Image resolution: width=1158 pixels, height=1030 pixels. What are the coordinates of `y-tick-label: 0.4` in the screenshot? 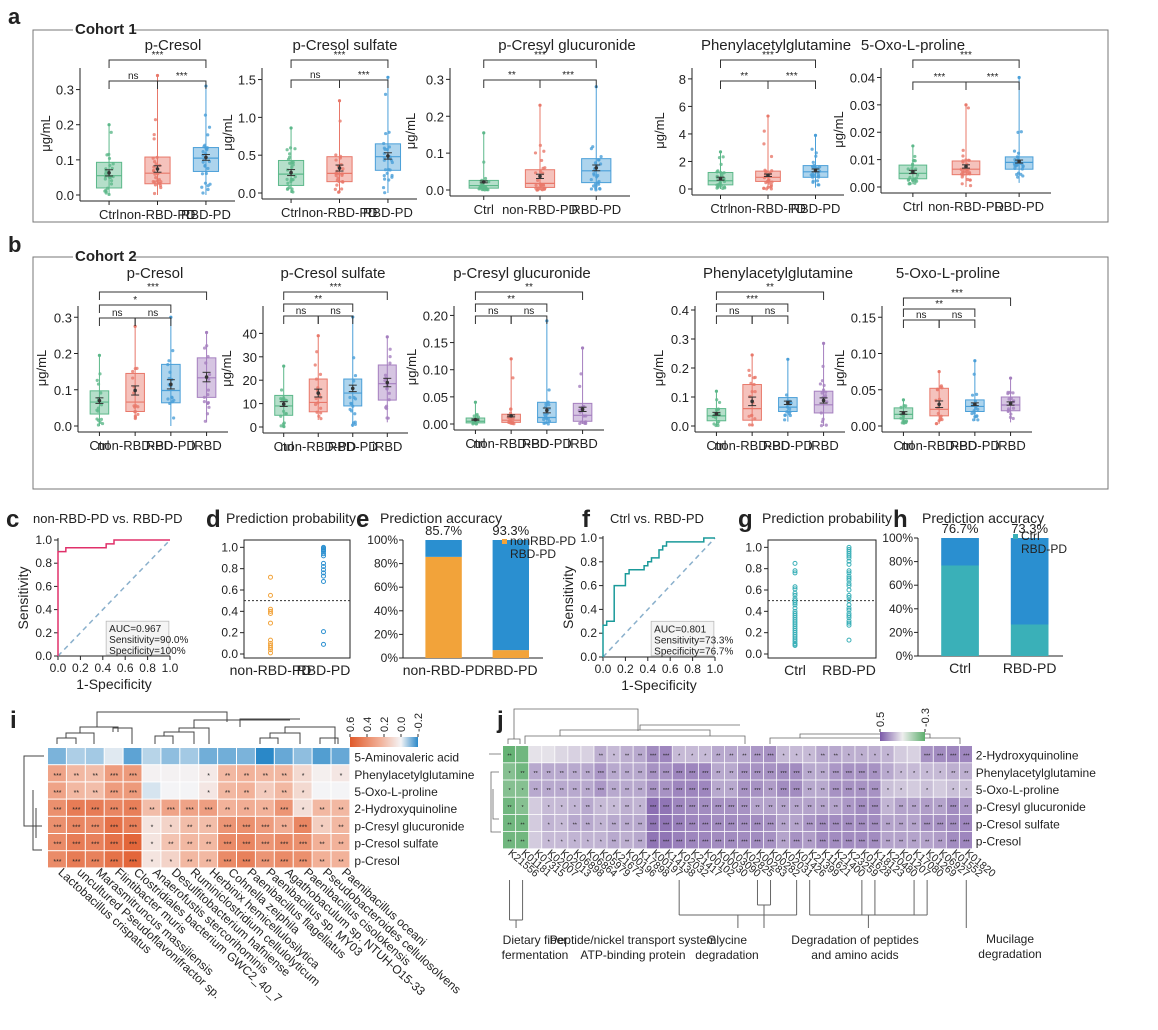 It's located at (43, 610).